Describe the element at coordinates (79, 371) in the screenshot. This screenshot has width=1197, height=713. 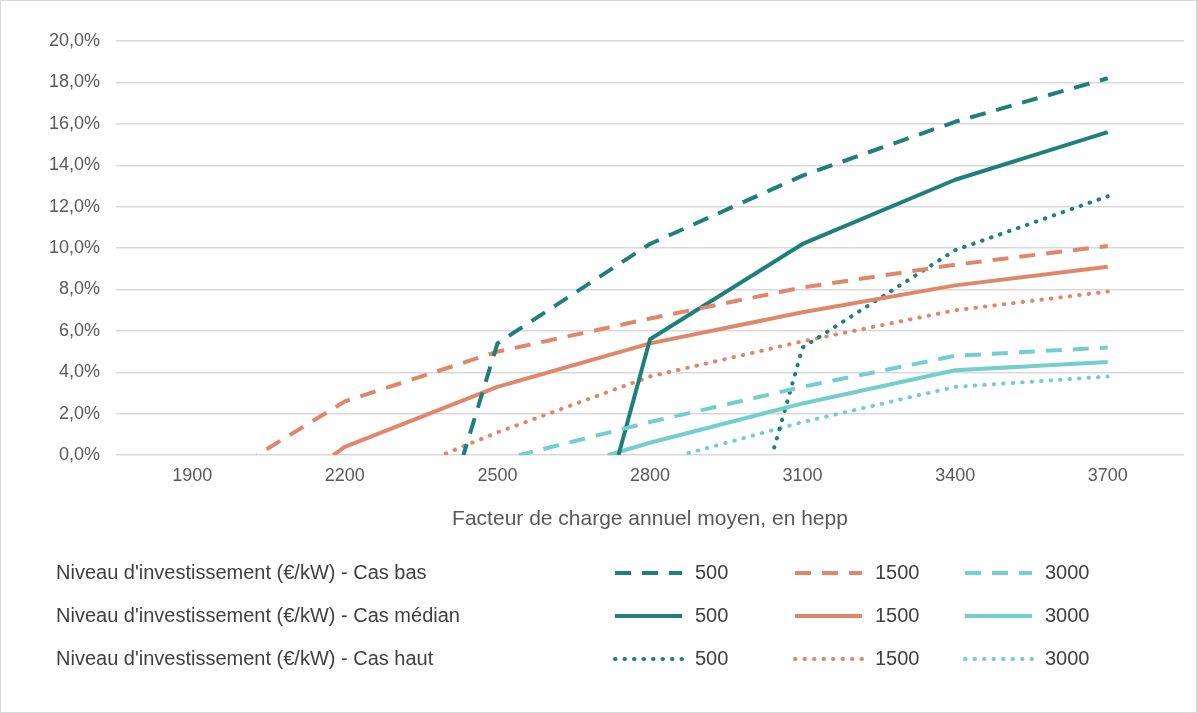
I see `y-tick-label: 4,0%` at that location.